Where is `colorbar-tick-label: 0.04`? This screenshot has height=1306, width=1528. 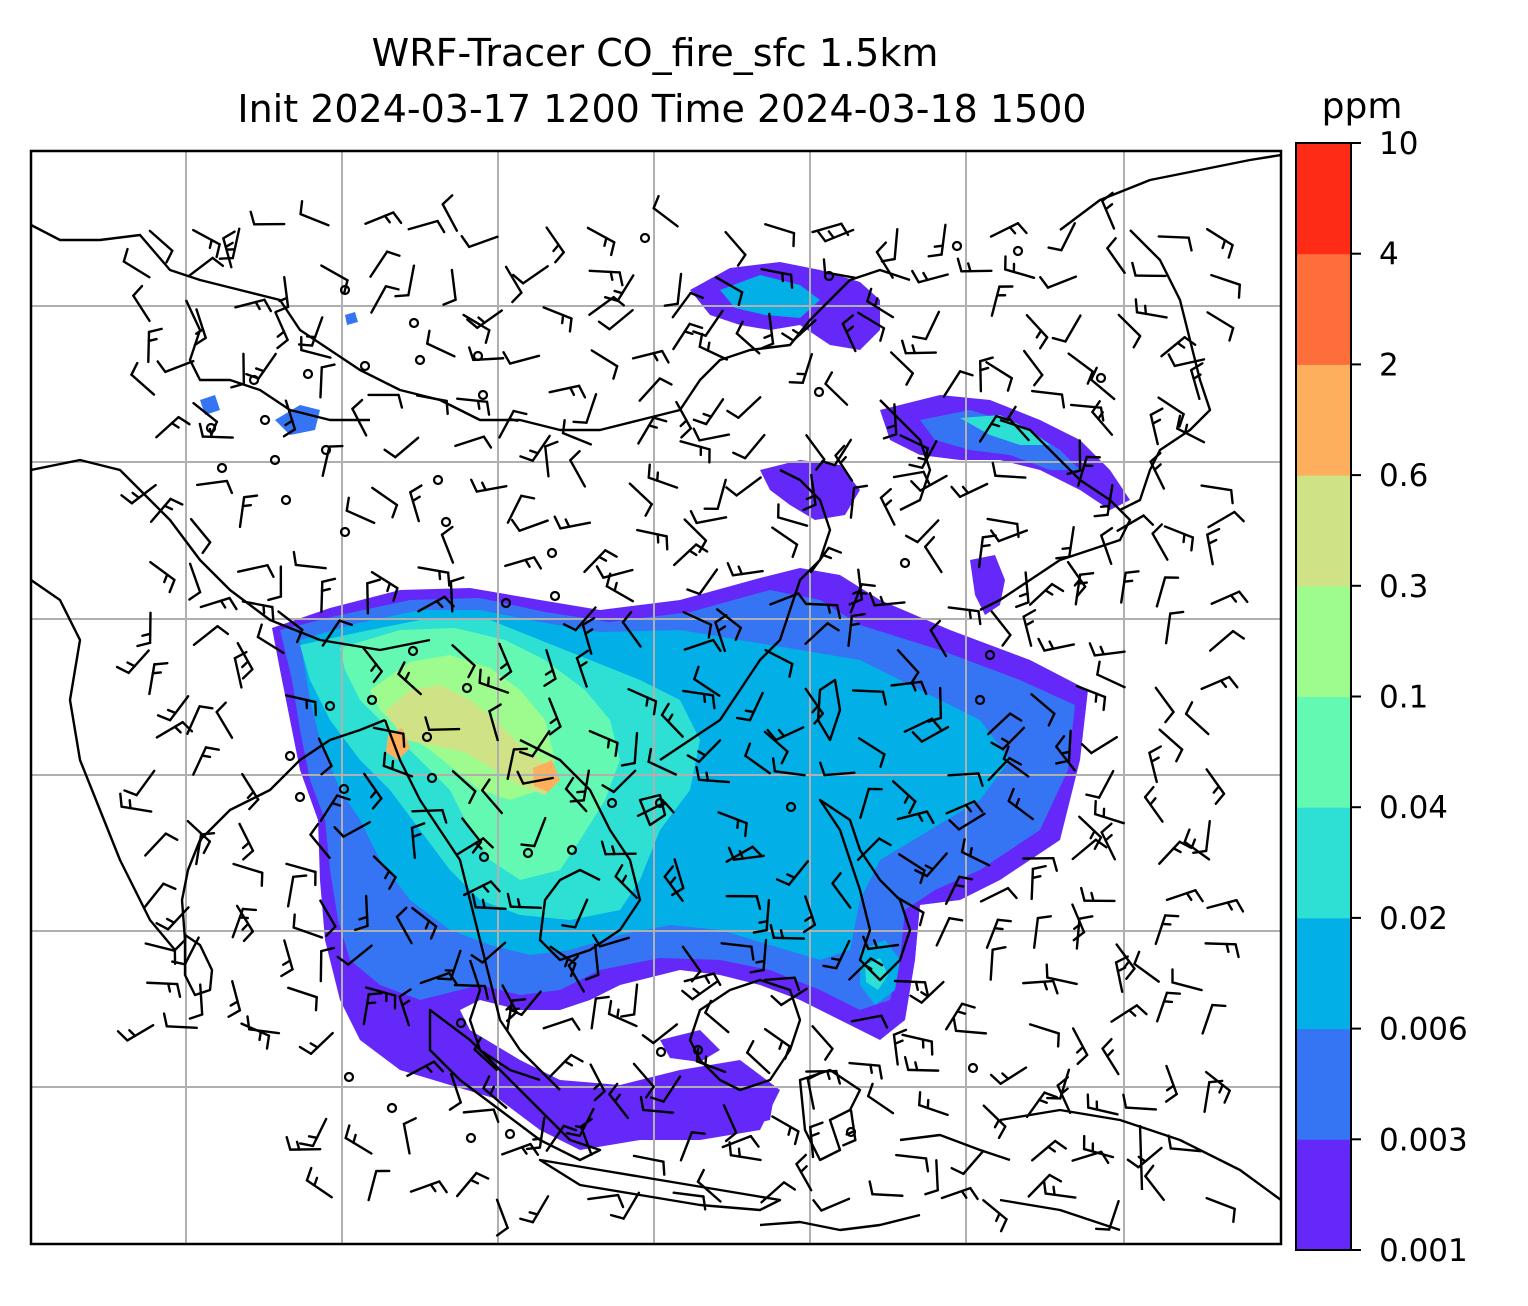 colorbar-tick-label: 0.04 is located at coordinates (1413, 808).